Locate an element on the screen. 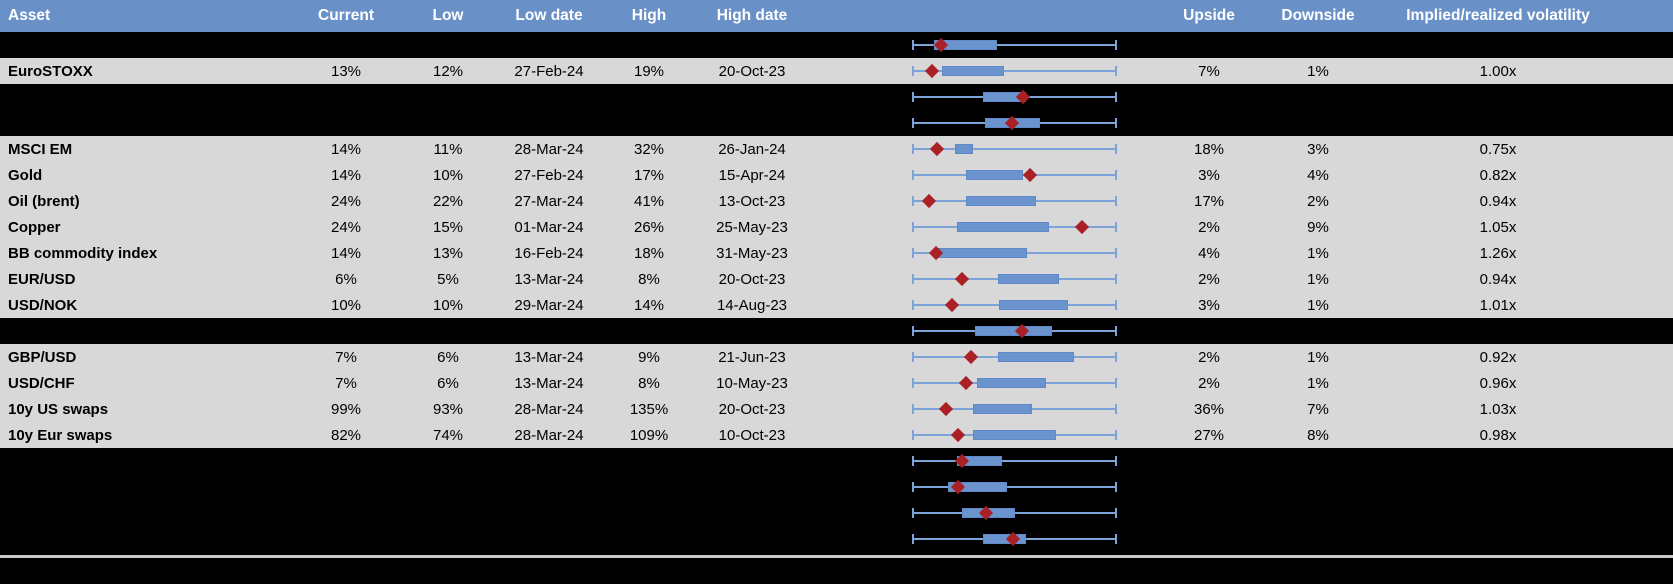  cell-low: 5% is located at coordinates (448, 279).